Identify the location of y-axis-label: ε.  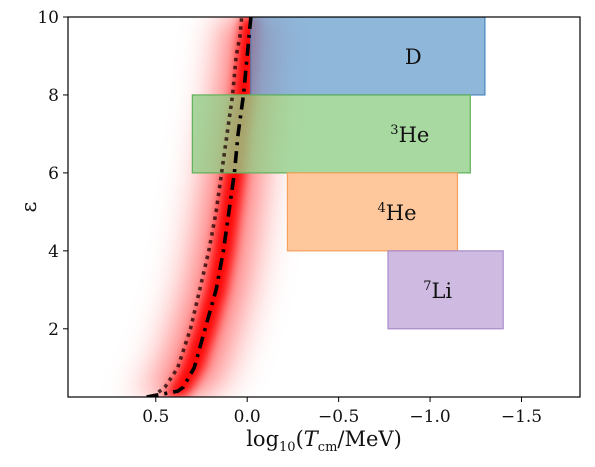
(29, 207).